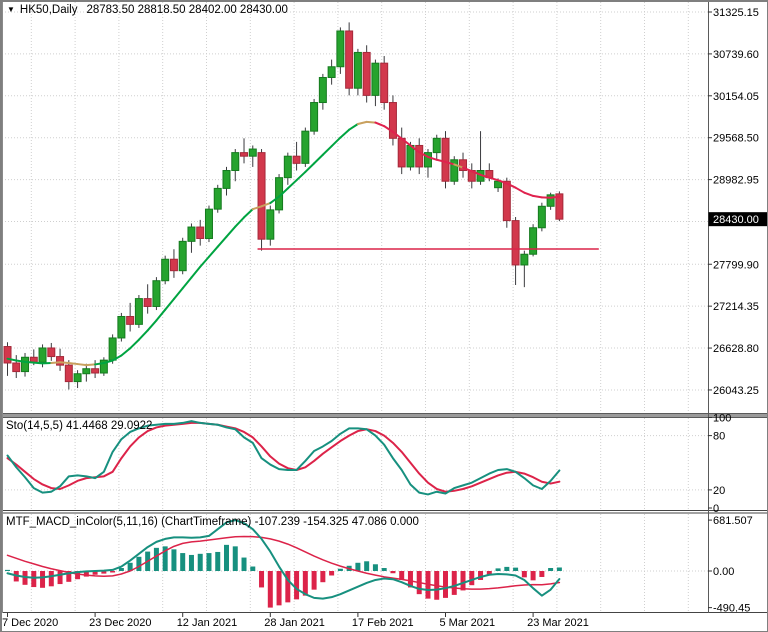 This screenshot has height=632, width=768. Describe the element at coordinates (384, 622) in the screenshot. I see `time-axis-area` at that location.